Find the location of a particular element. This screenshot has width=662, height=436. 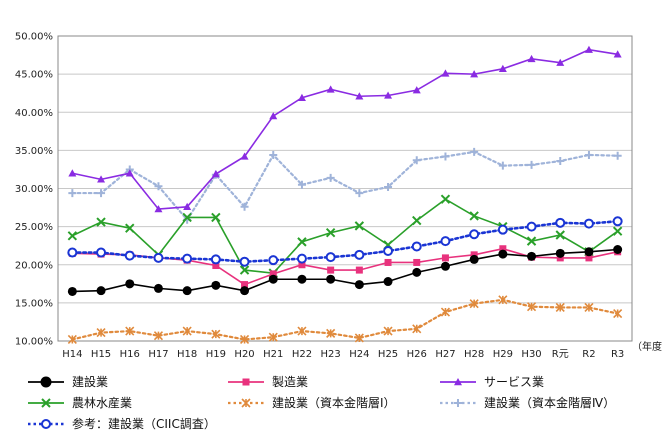

legend-item: 農林水産業 is located at coordinates (80, 402).